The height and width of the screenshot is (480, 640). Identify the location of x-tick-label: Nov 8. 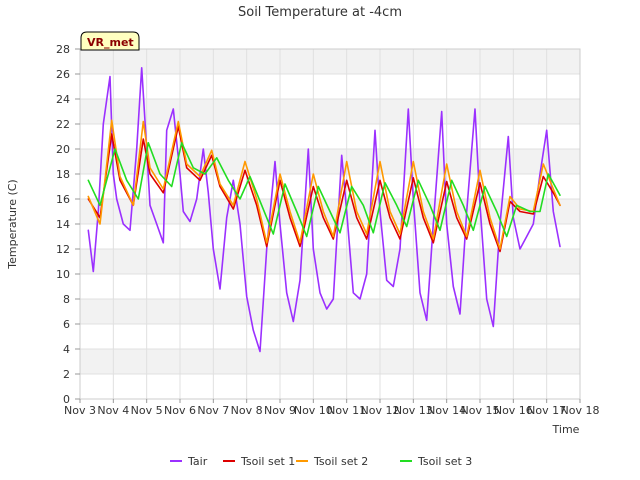
(247, 410).